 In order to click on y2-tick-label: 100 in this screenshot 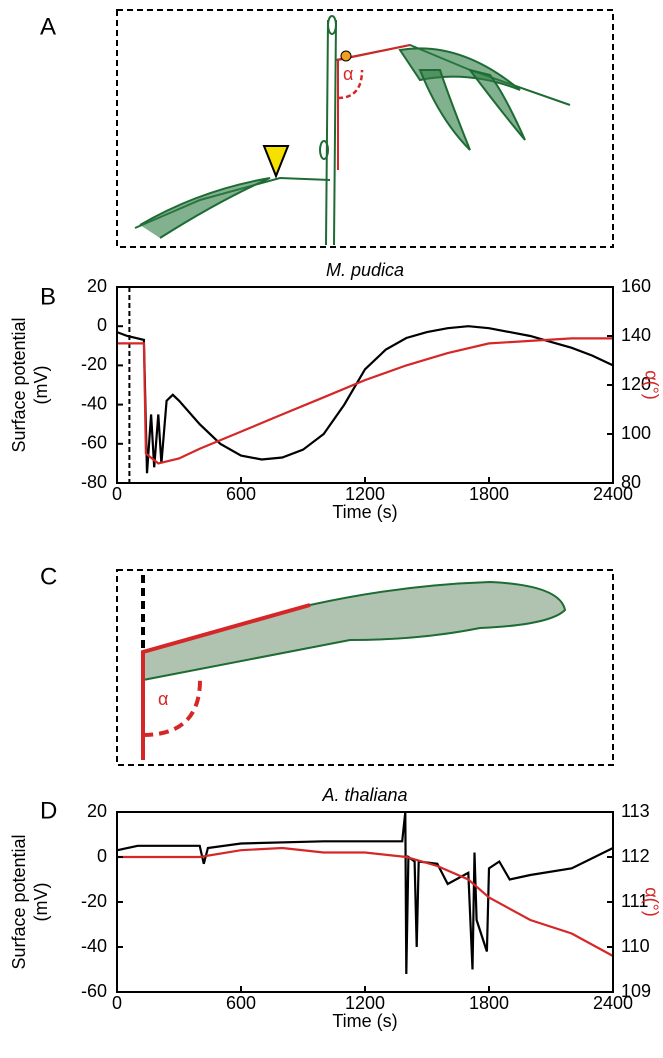, I will do `click(636, 433)`.